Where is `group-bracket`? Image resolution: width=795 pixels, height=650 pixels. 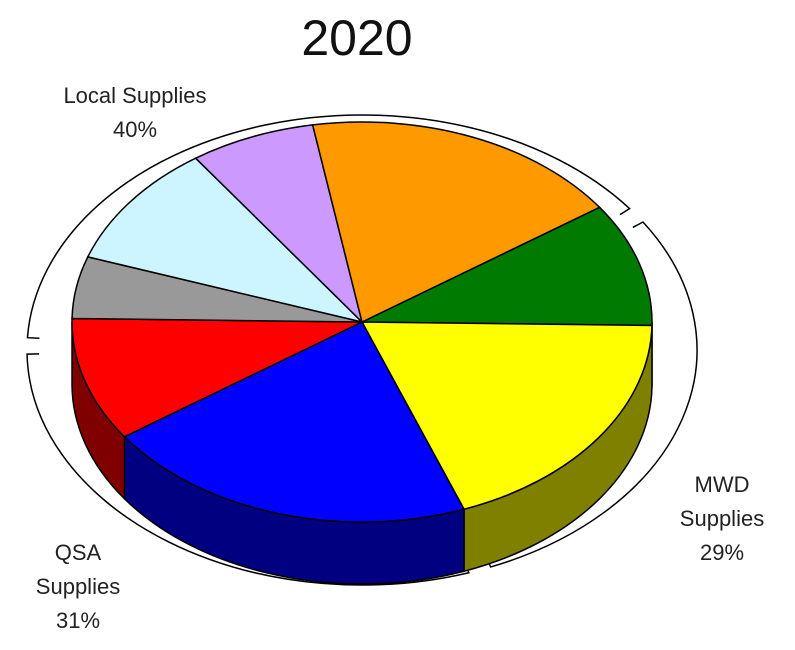 group-bracket is located at coordinates (591, 394).